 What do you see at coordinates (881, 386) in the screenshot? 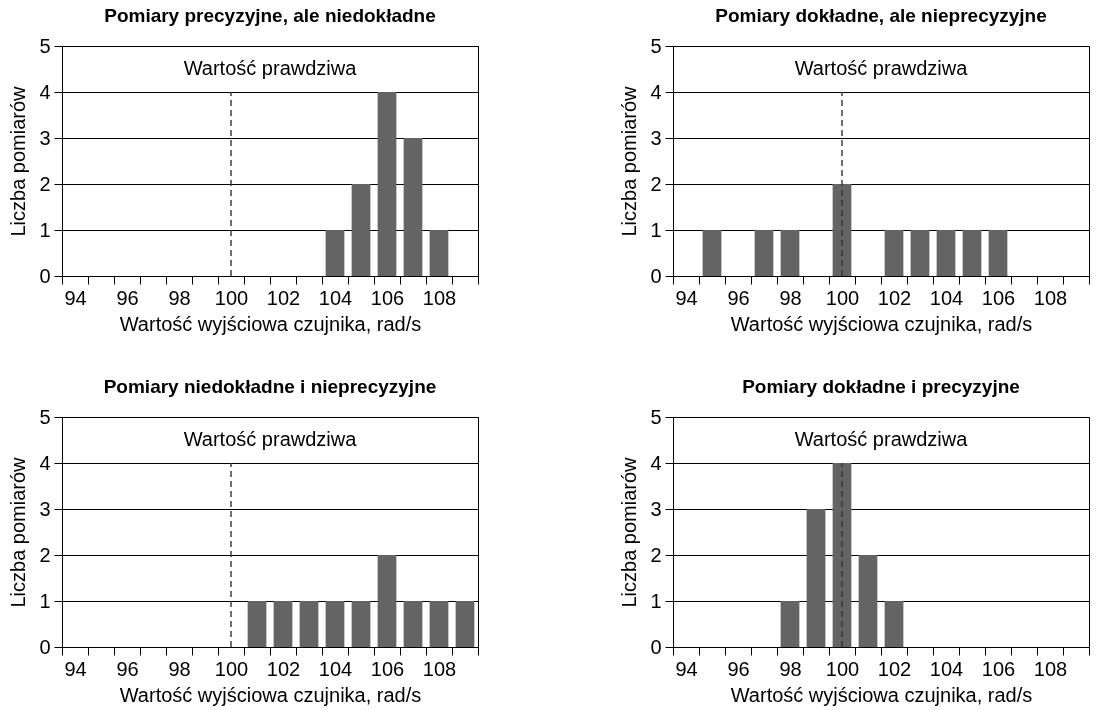
I see `chart-title: Pomiary dokładne i precyzyjne` at bounding box center [881, 386].